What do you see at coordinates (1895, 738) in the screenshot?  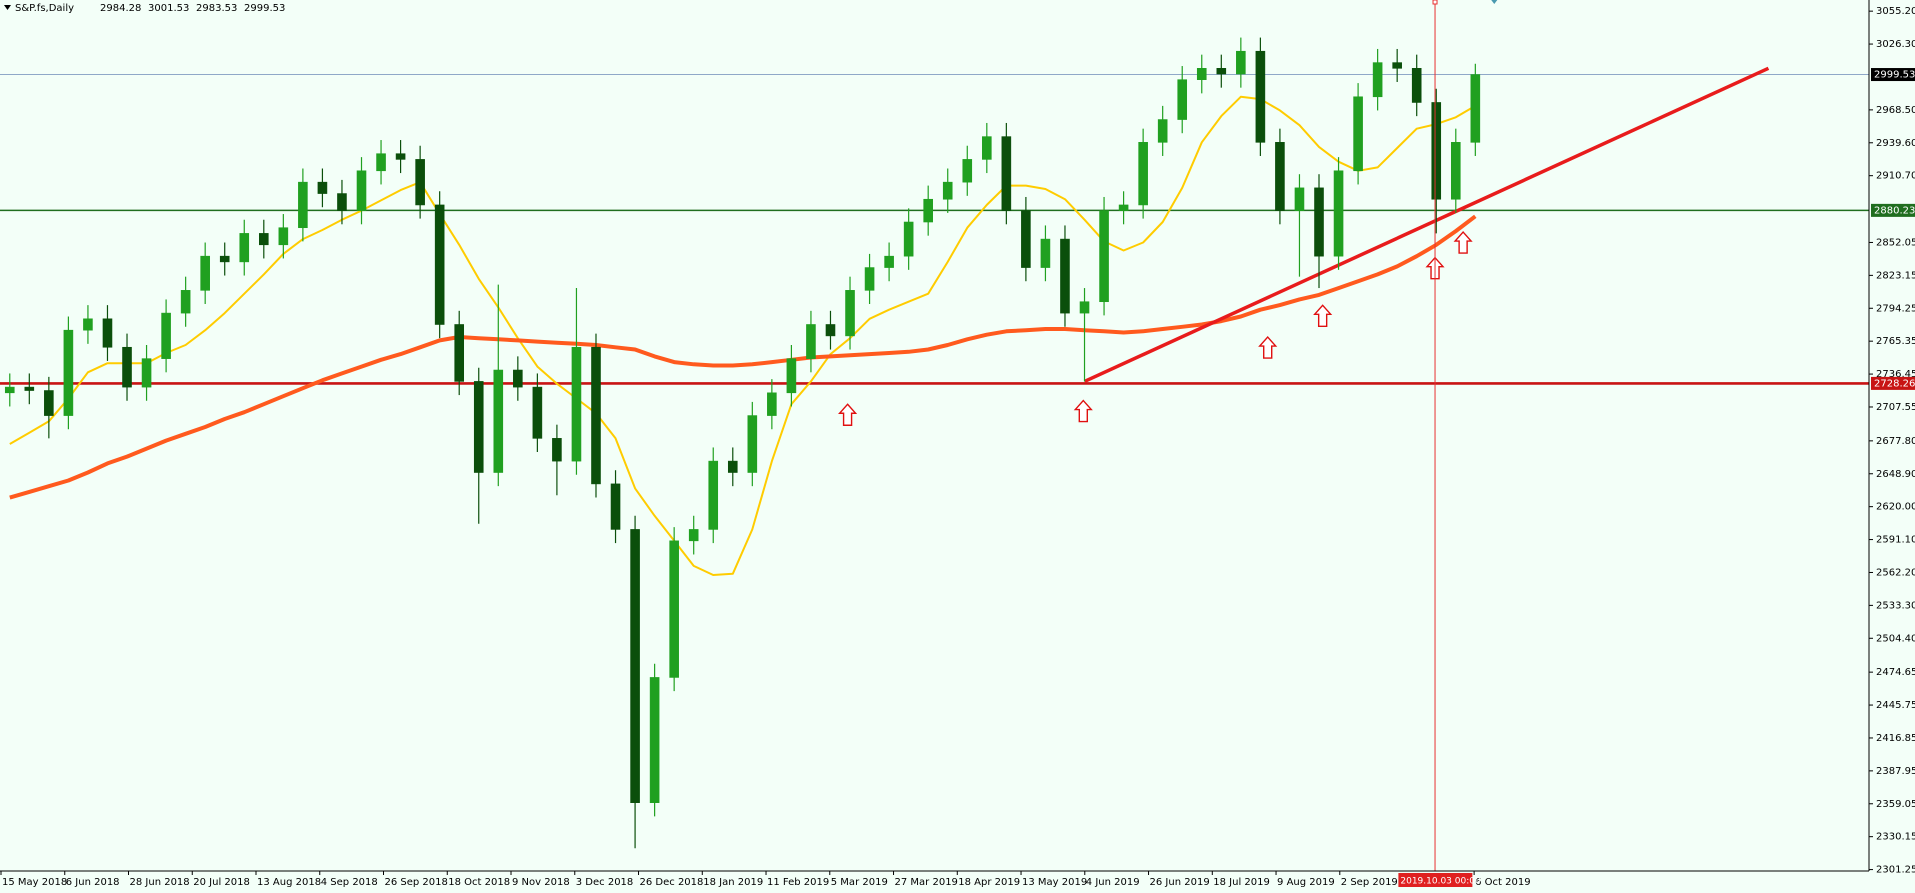 I see `y-tick-label: 2416.85` at bounding box center [1895, 738].